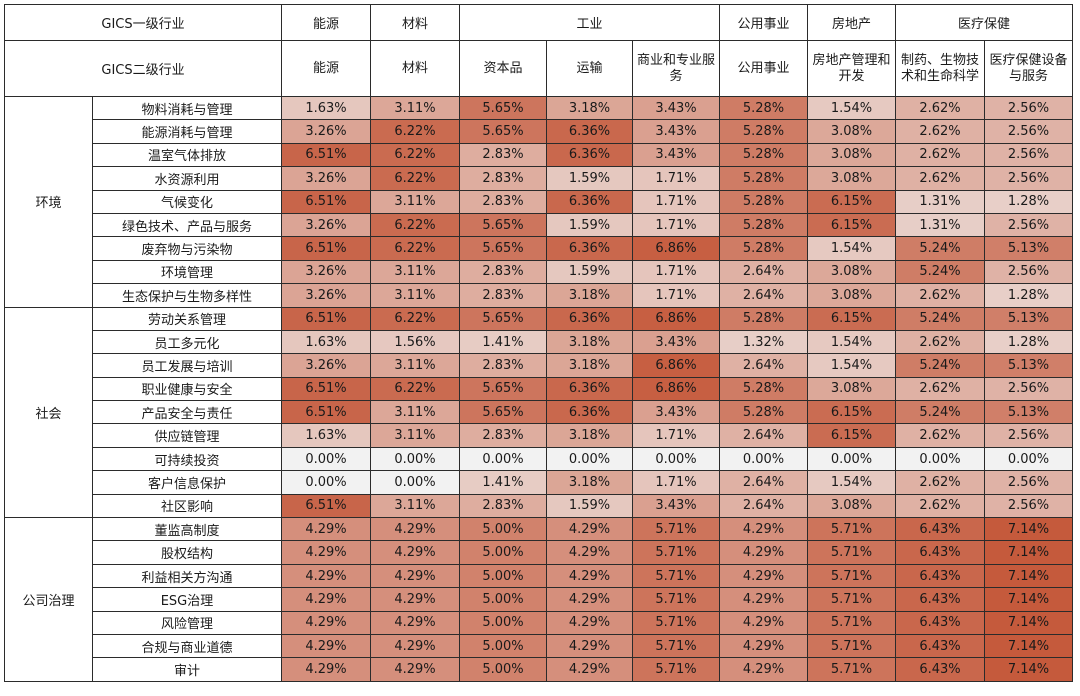 This screenshot has height=696, width=1080. Describe the element at coordinates (940, 318) in the screenshot. I see `heatmap-cell: 5.24%` at that location.